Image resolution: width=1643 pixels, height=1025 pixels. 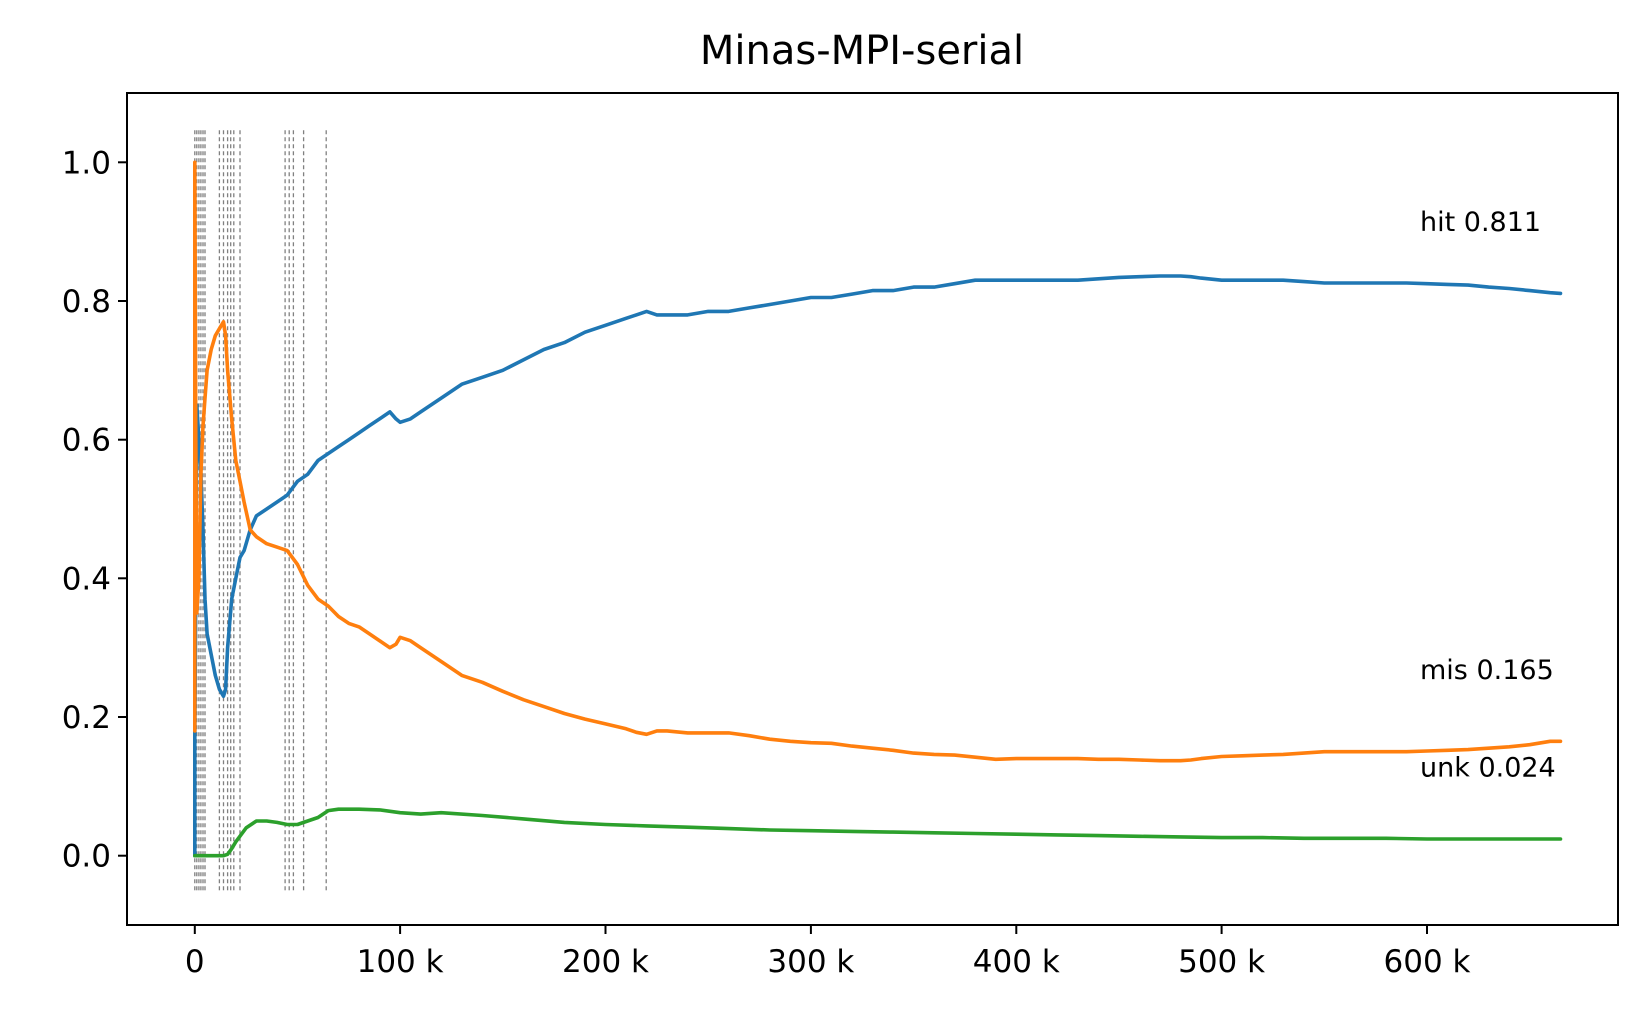 What do you see at coordinates (195, 962) in the screenshot?
I see `x-tick-label: 0` at bounding box center [195, 962].